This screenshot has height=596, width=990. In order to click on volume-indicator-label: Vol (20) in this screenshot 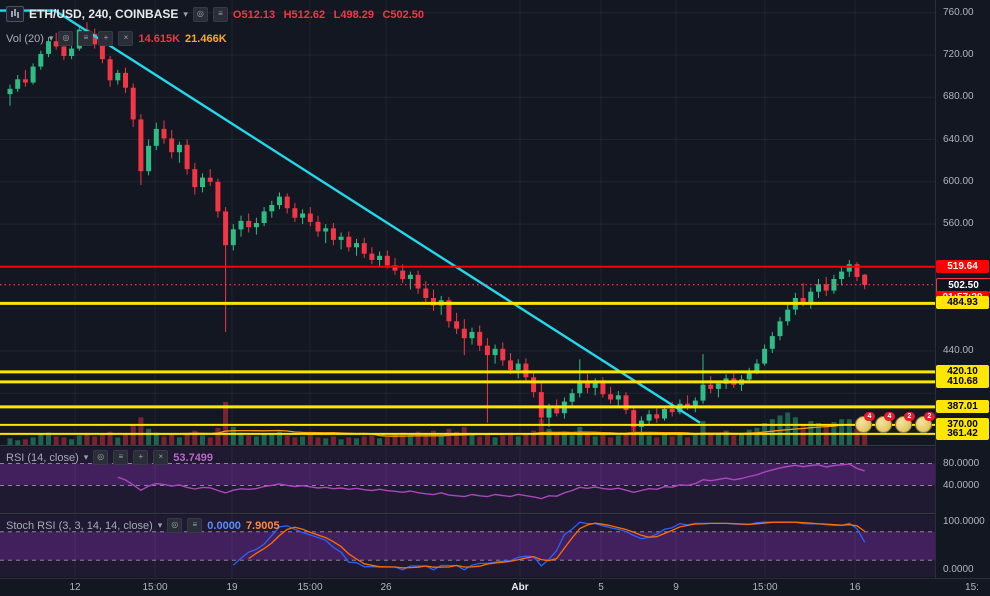, I will do `click(25, 38)`.